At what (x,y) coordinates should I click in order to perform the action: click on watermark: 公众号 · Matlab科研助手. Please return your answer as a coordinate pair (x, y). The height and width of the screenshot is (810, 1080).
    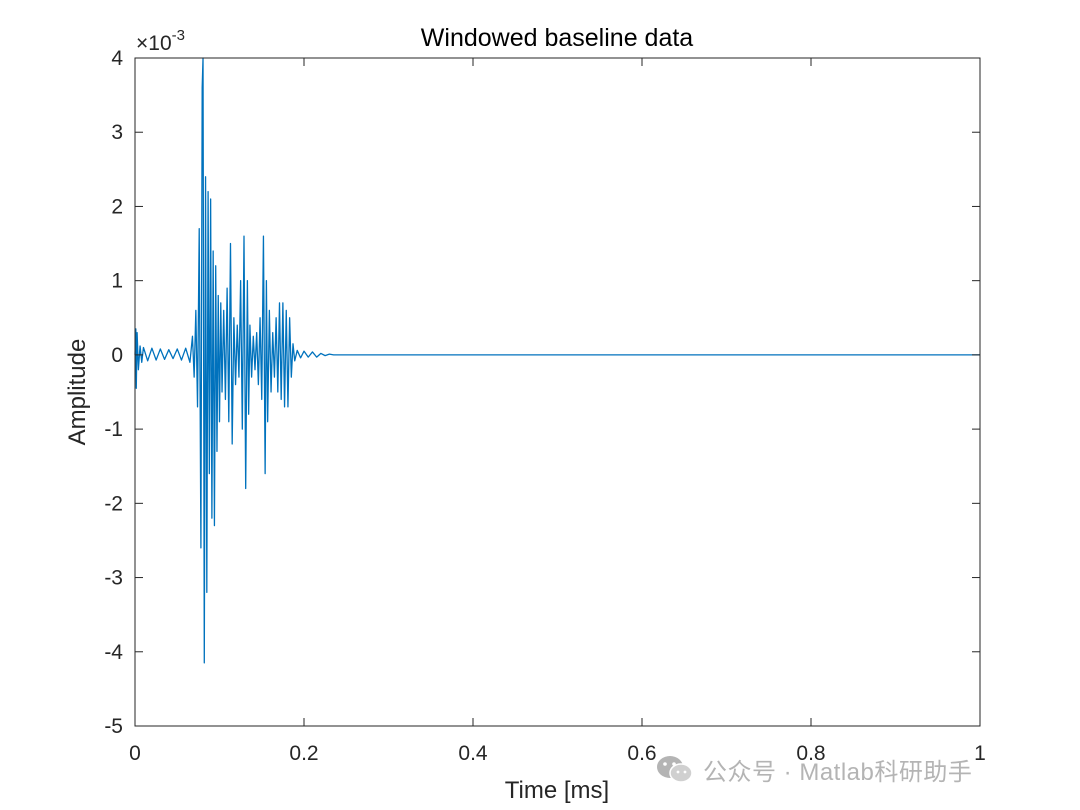
    Looking at the image, I should click on (813, 769).